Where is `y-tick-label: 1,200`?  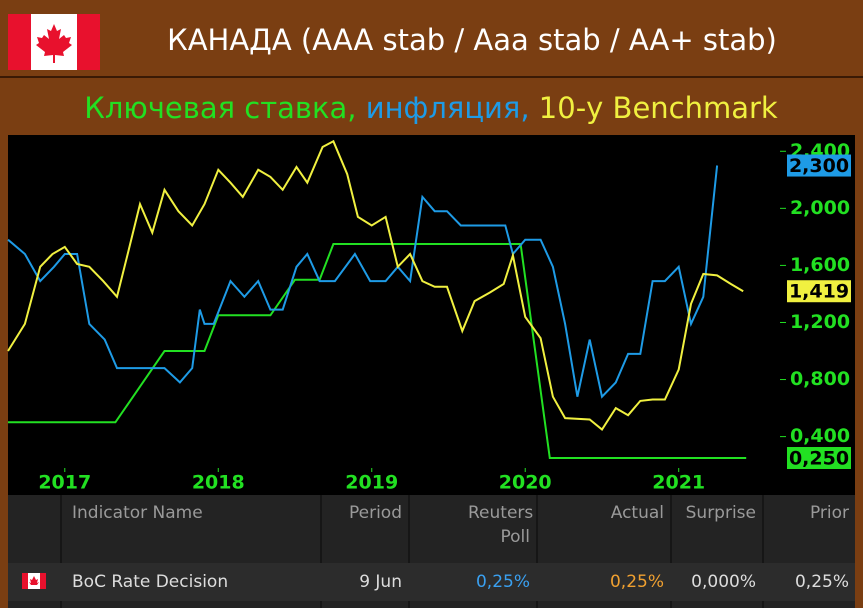 y-tick-label: 1,200 is located at coordinates (820, 322).